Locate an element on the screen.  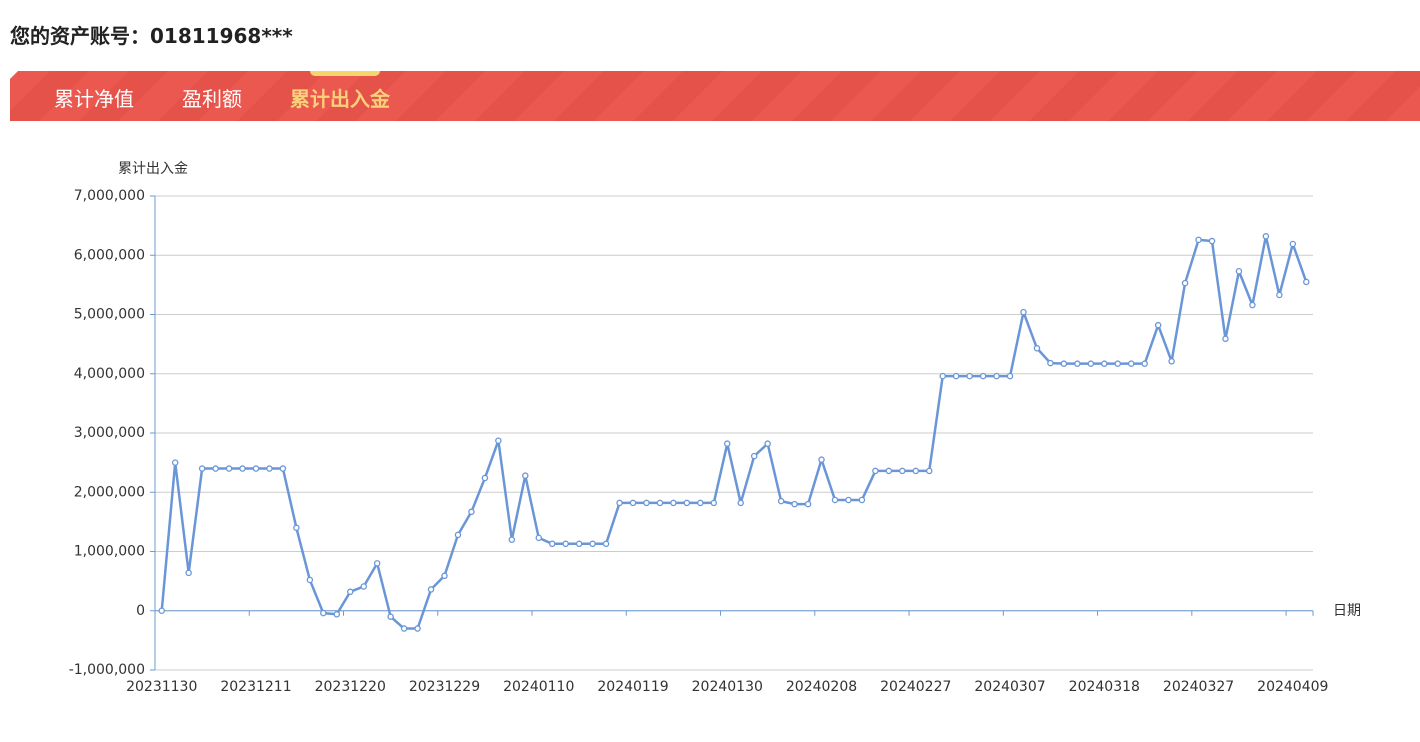
tab: 累计出入金 is located at coordinates (340, 99).